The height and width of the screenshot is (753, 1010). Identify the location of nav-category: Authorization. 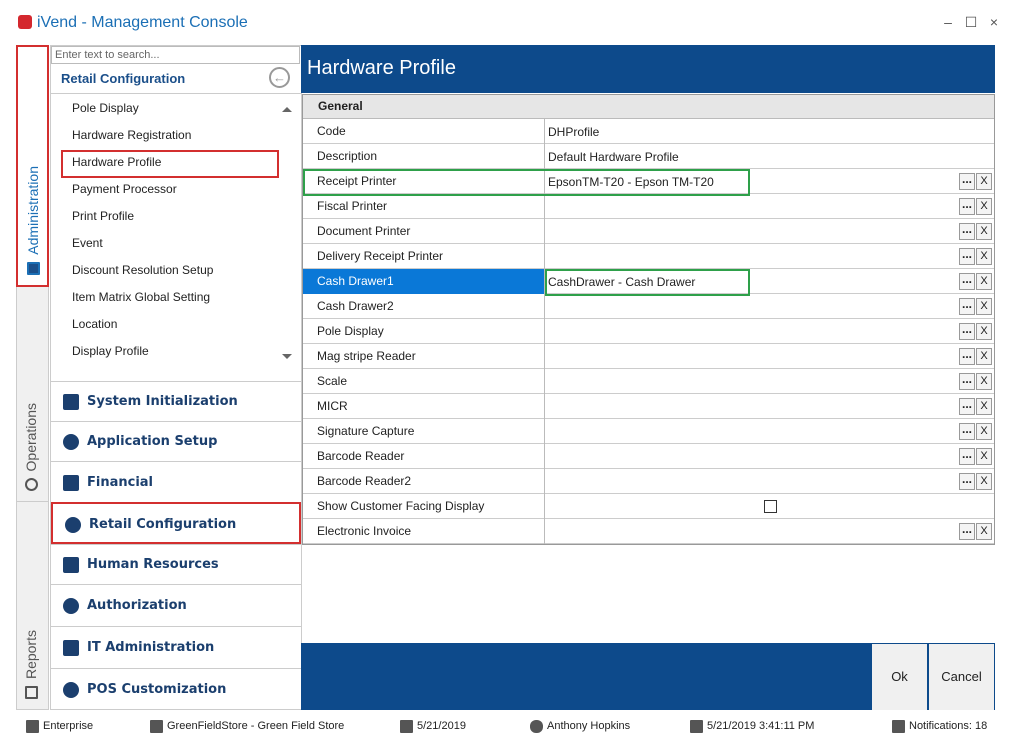
(176, 605).